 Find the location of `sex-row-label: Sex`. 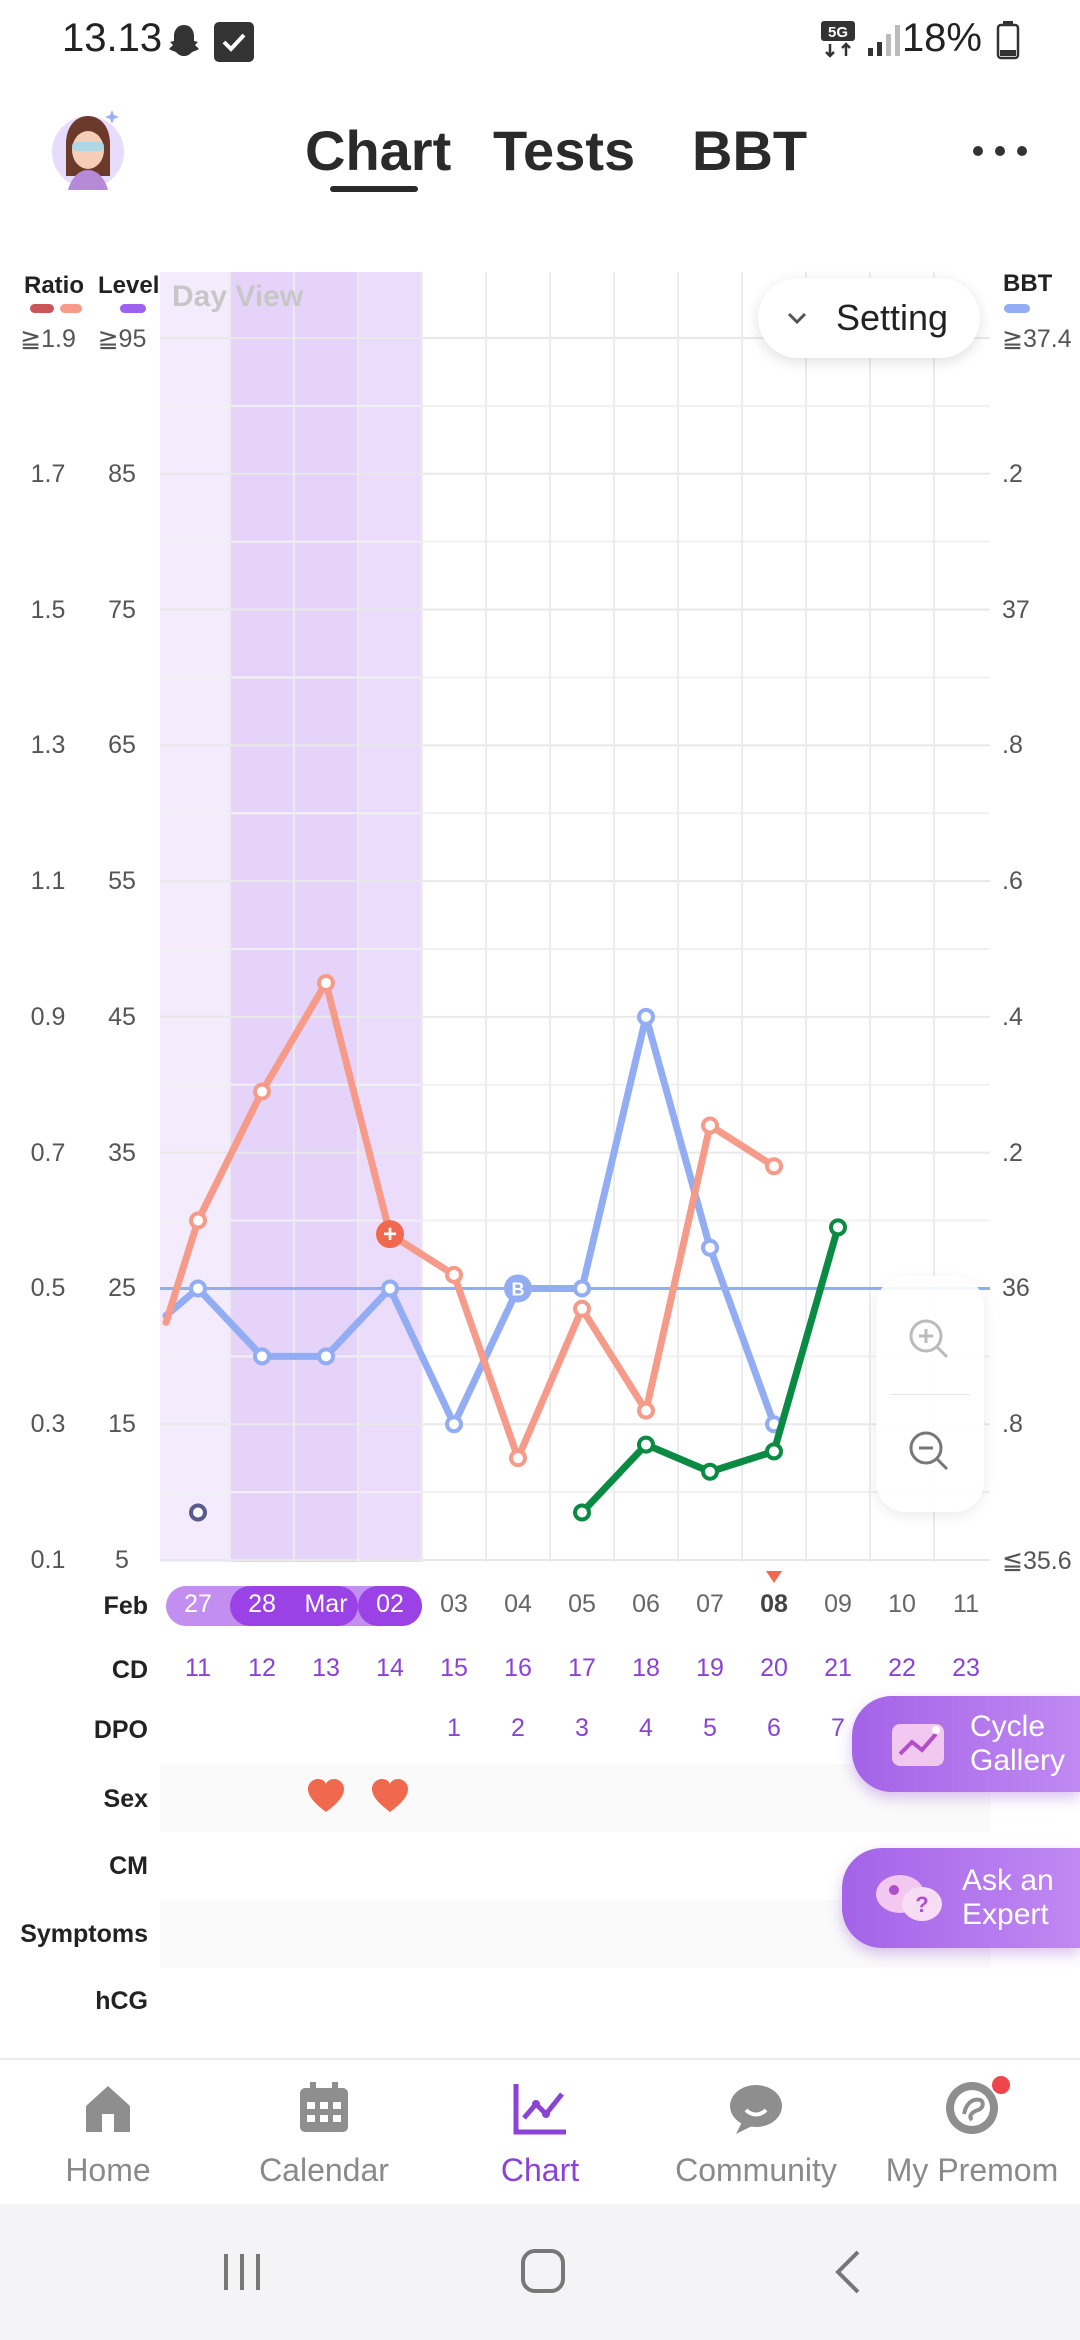

sex-row-label: Sex is located at coordinates (125, 1799).